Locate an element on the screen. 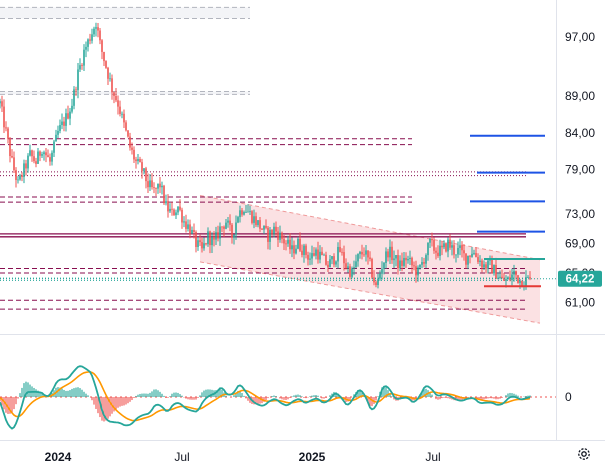  time-axis: 2024 Jul 2025 Jul is located at coordinates (243, 457).